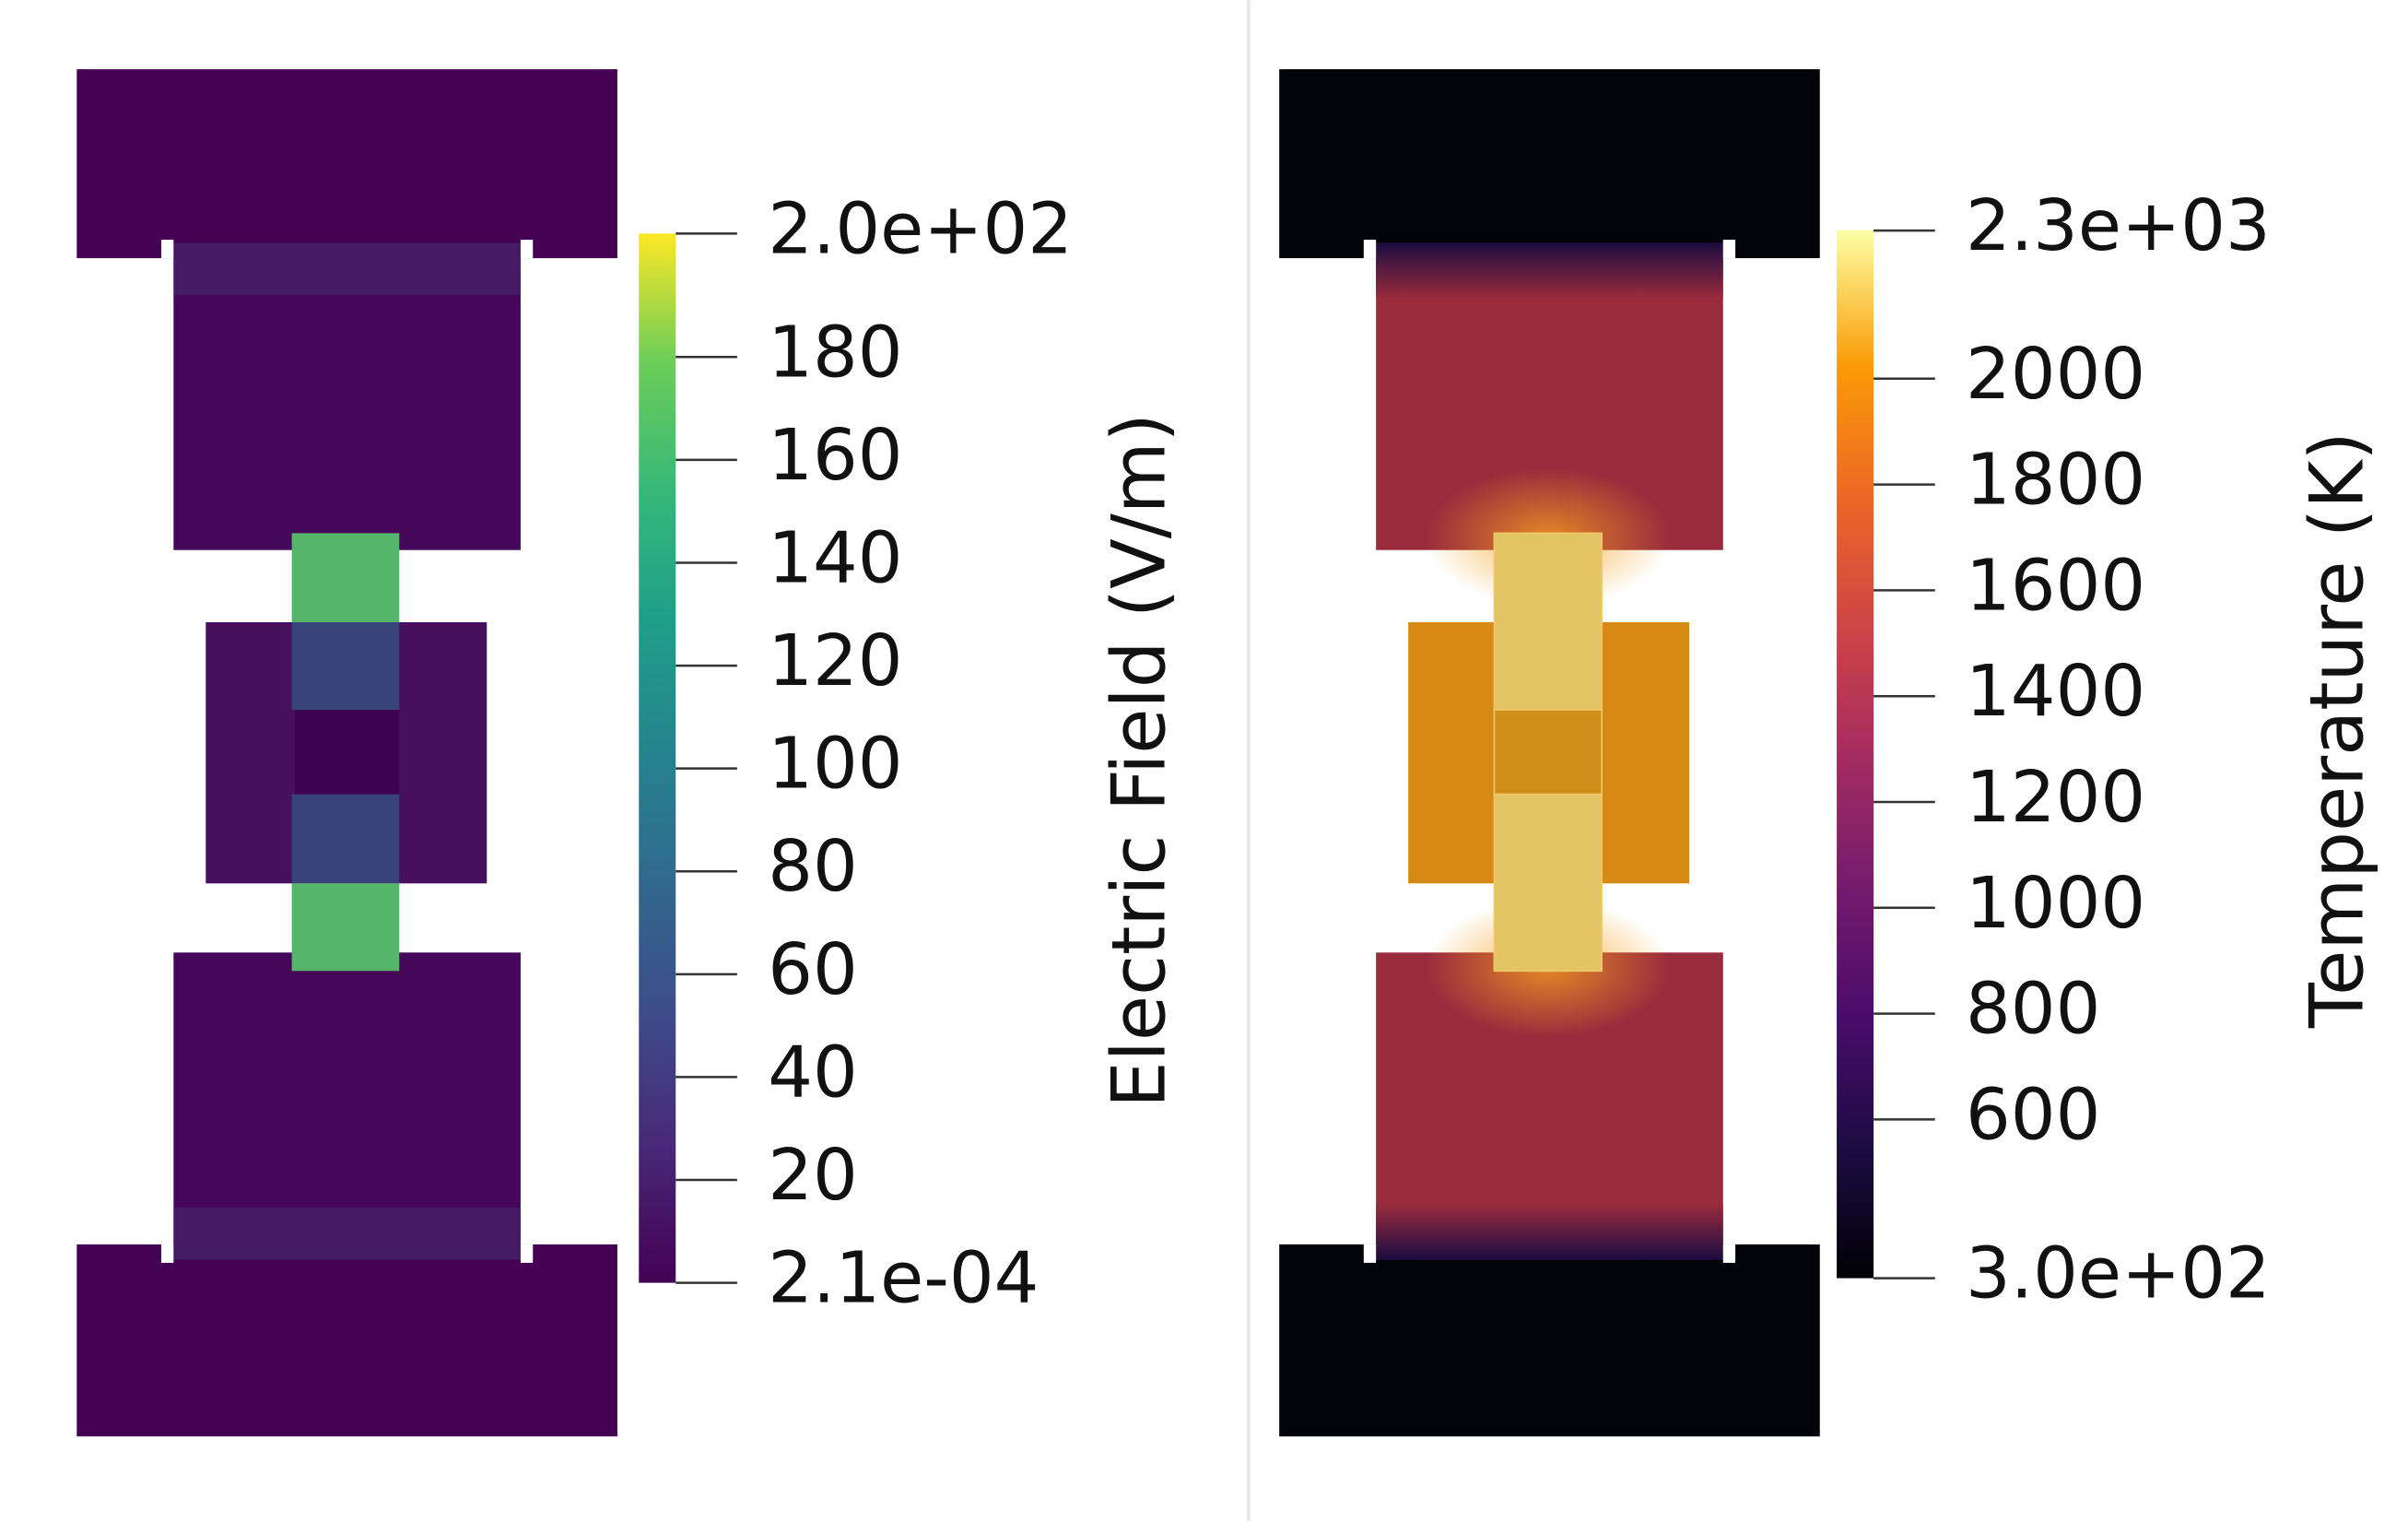 The height and width of the screenshot is (1521, 2408). Describe the element at coordinates (2055, 481) in the screenshot. I see `tick-label: 1800` at that location.